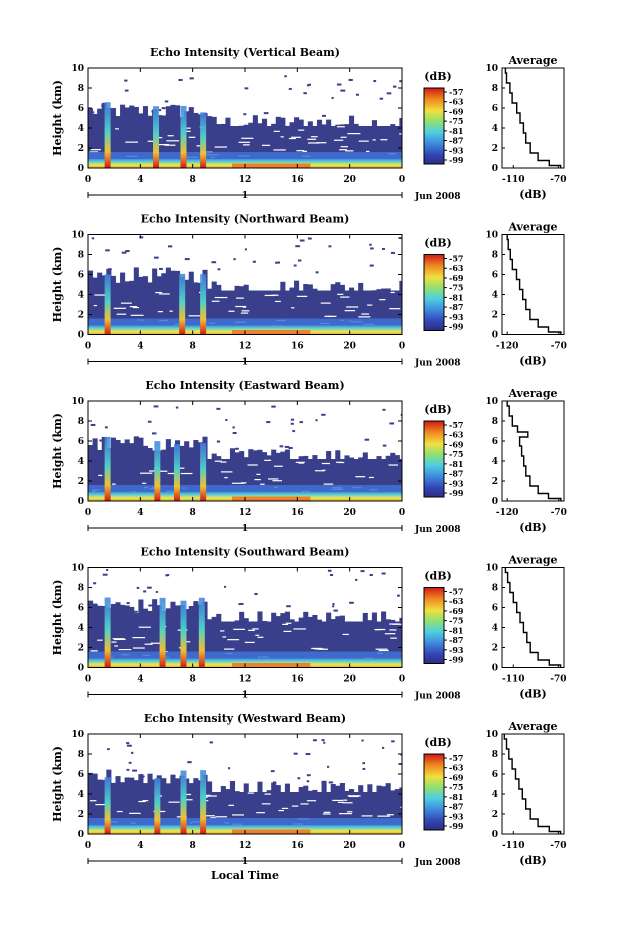 The width and height of the screenshot is (618, 929). I want to click on panel-title: Echo Intensity (Vertical Beam), so click(245, 52).